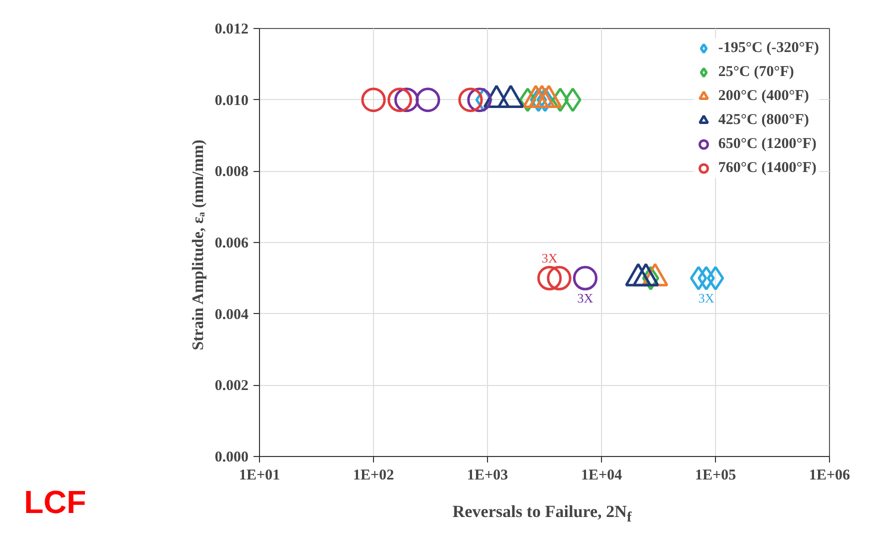  What do you see at coordinates (231, 458) in the screenshot?
I see `y-tick-label: 0.000` at bounding box center [231, 458].